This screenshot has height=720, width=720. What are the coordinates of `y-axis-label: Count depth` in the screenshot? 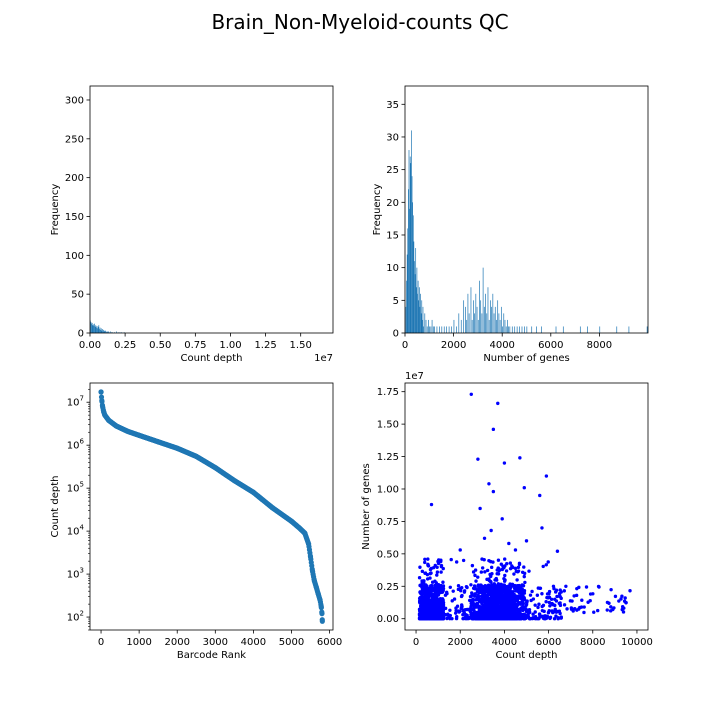 It's located at (55, 507).